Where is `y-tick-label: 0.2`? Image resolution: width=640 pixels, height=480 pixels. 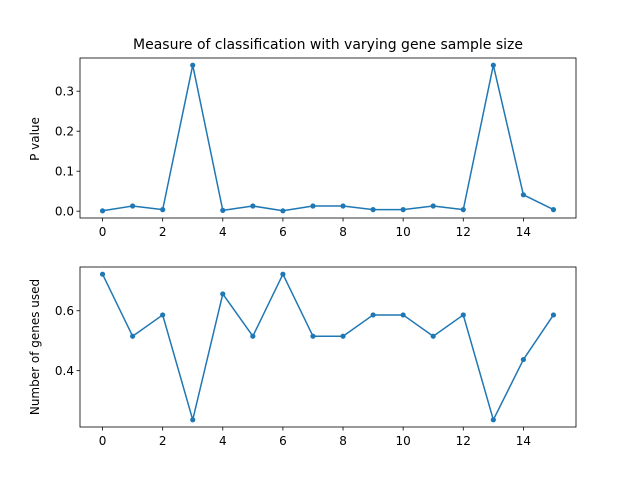
y-tick-label: 0.2 is located at coordinates (64, 132).